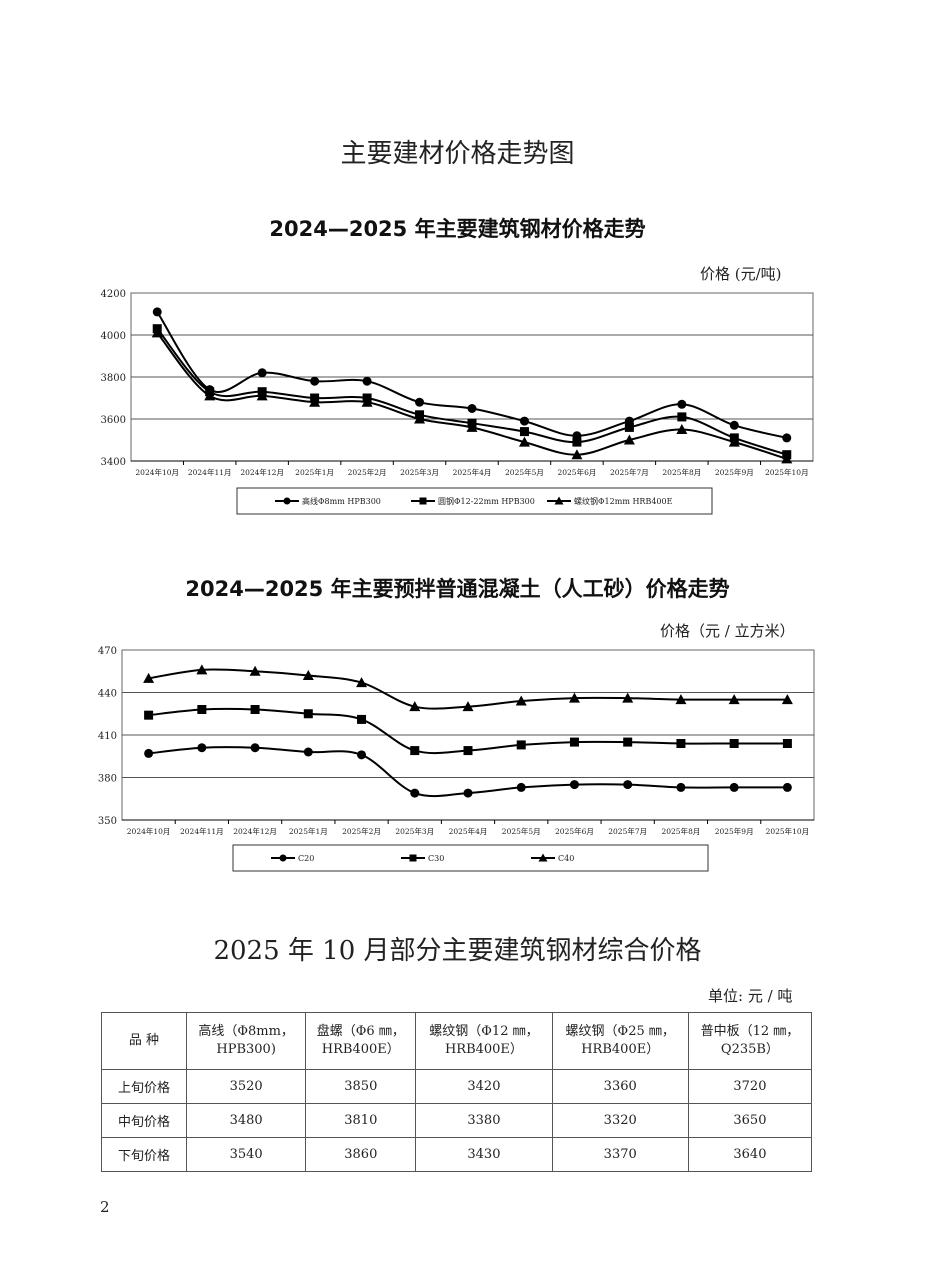 Image resolution: width=950 pixels, height=1280 pixels. I want to click on x-tick-label: 2025年4月, so click(472, 472).